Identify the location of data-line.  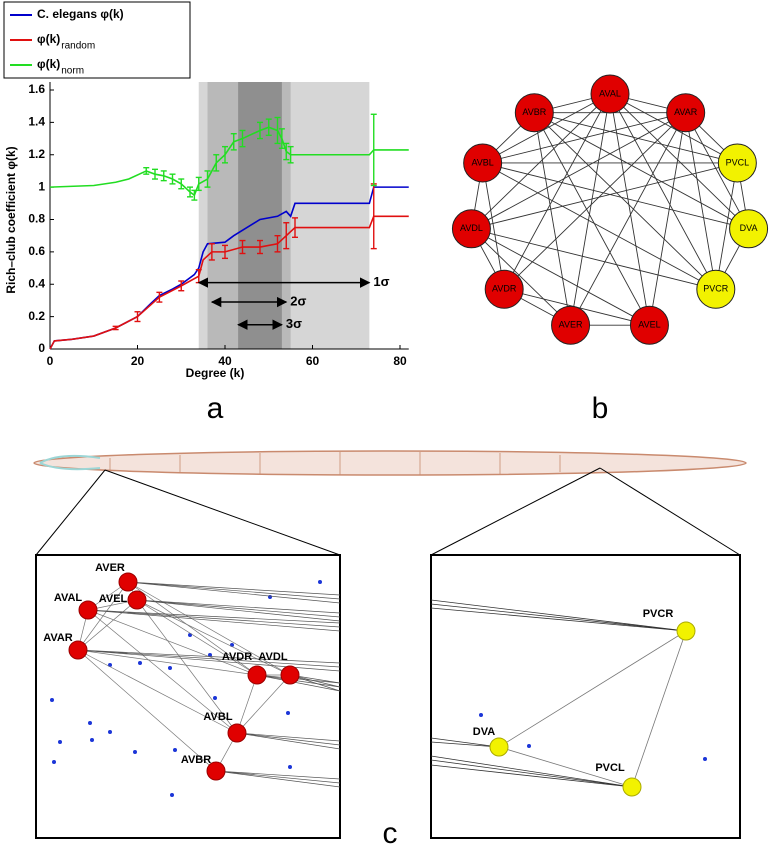
(229, 282).